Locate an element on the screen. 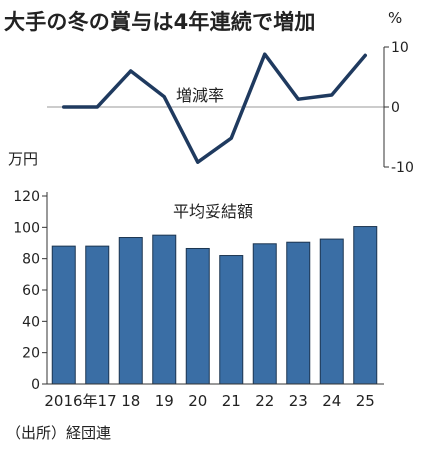 The width and height of the screenshot is (425, 454). bar-x-tick-label: 23 is located at coordinates (298, 401).